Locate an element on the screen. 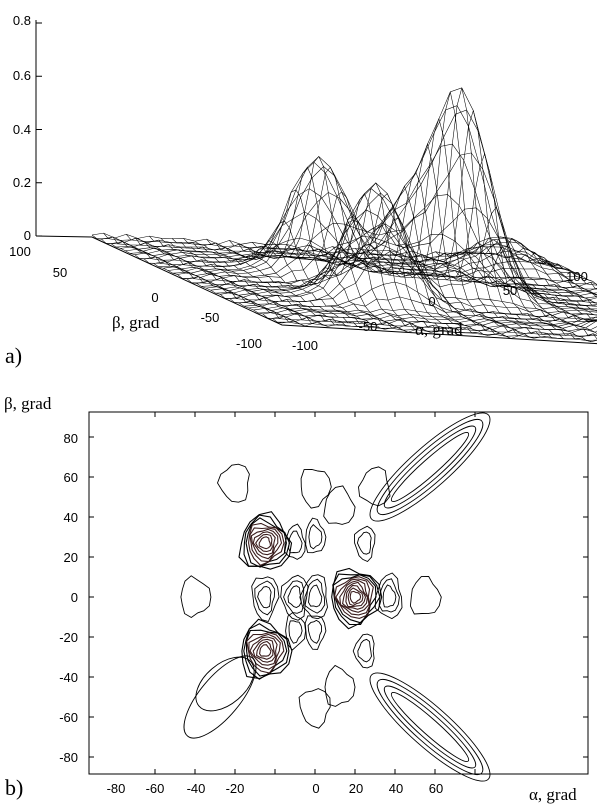 Image resolution: width=597 pixels, height=805 pixels. x-tick-label: 20 is located at coordinates (356, 788).